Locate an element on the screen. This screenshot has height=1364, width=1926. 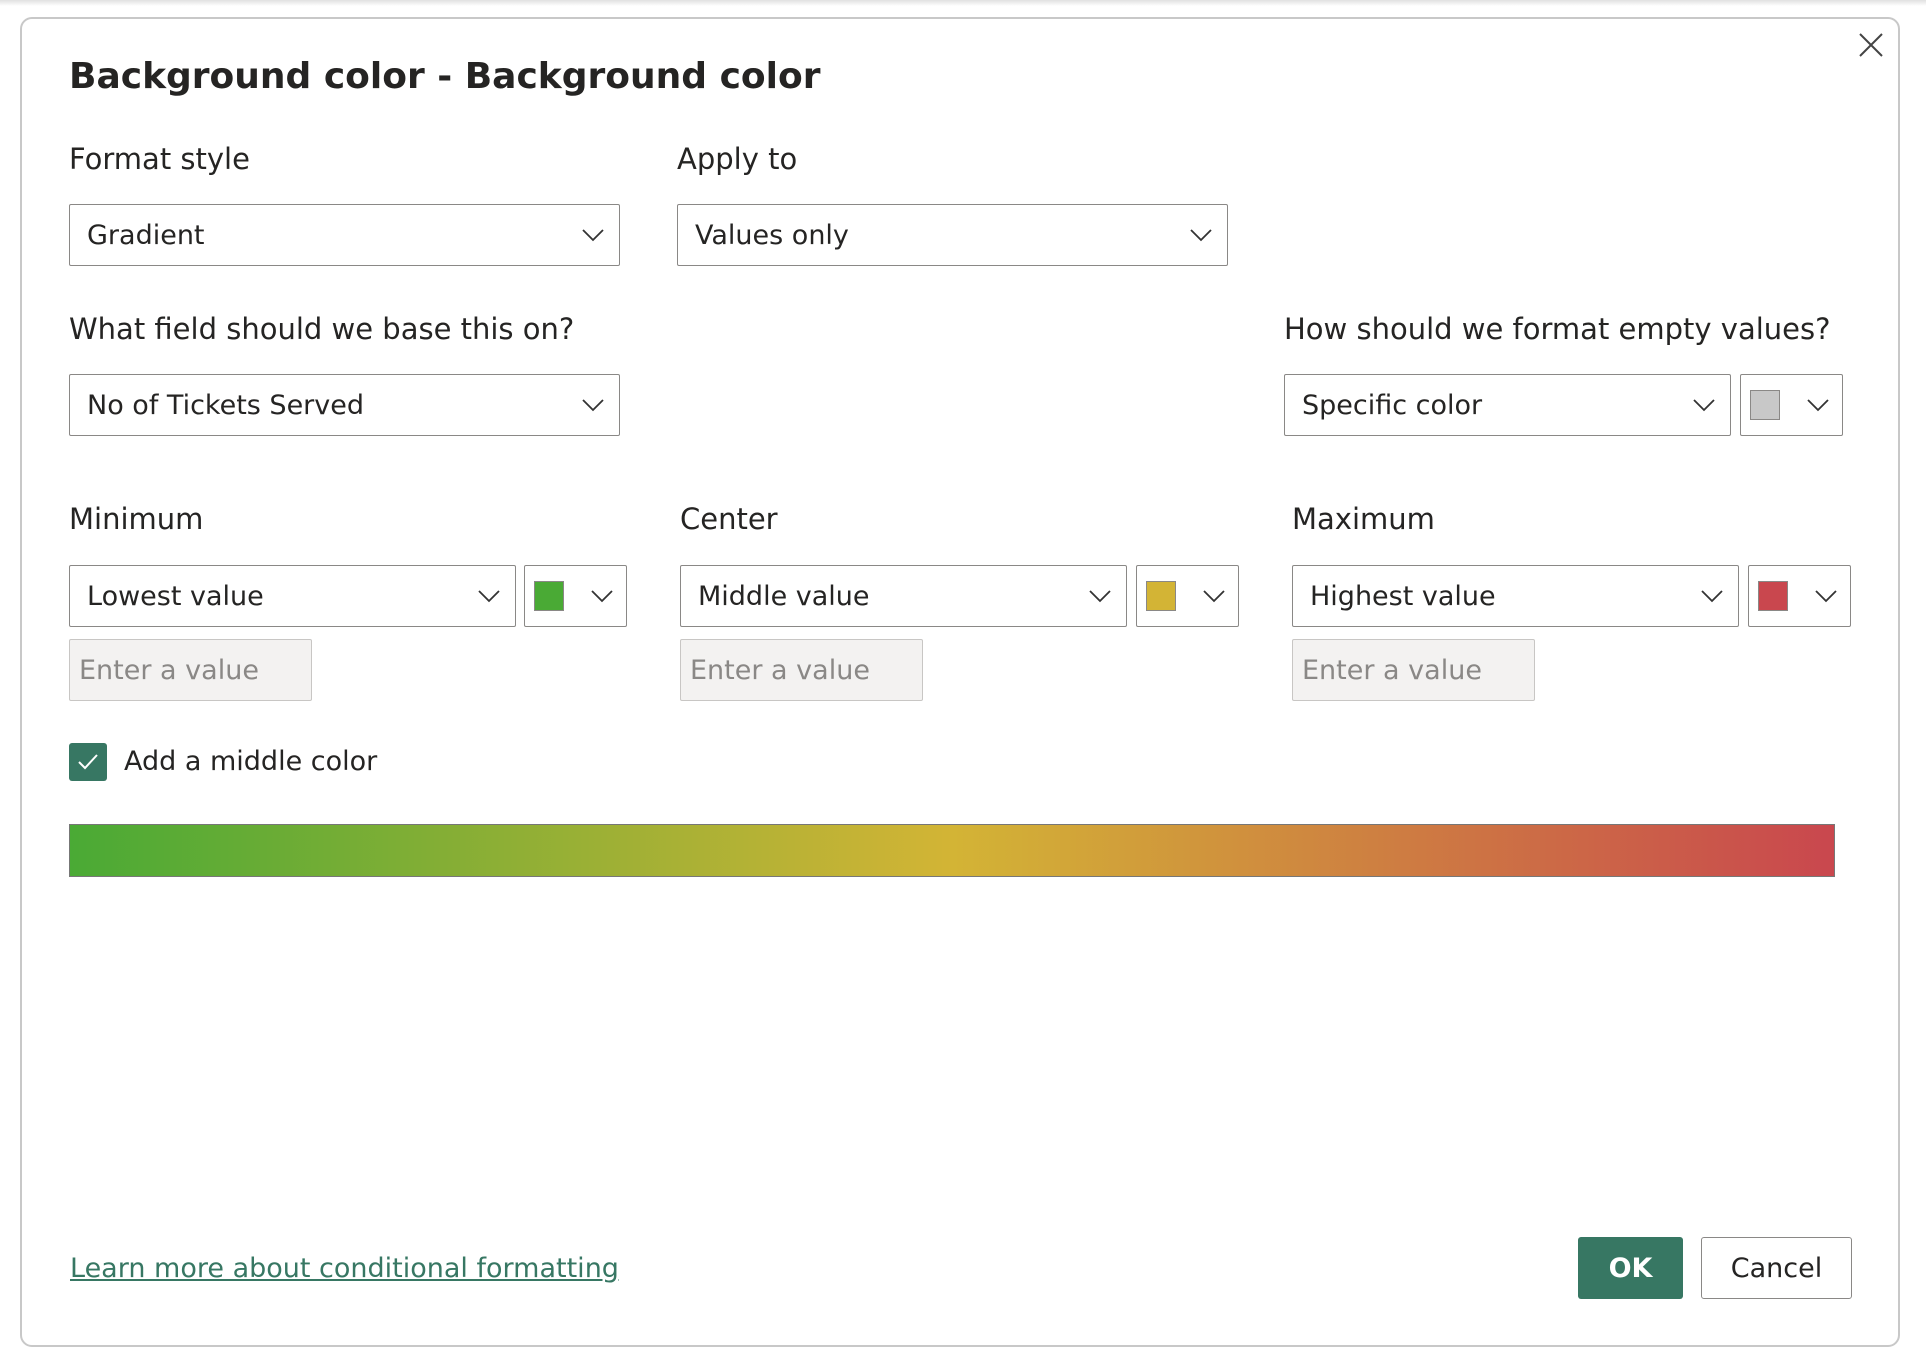
empty-values-value: Specific color is located at coordinates (1392, 405).